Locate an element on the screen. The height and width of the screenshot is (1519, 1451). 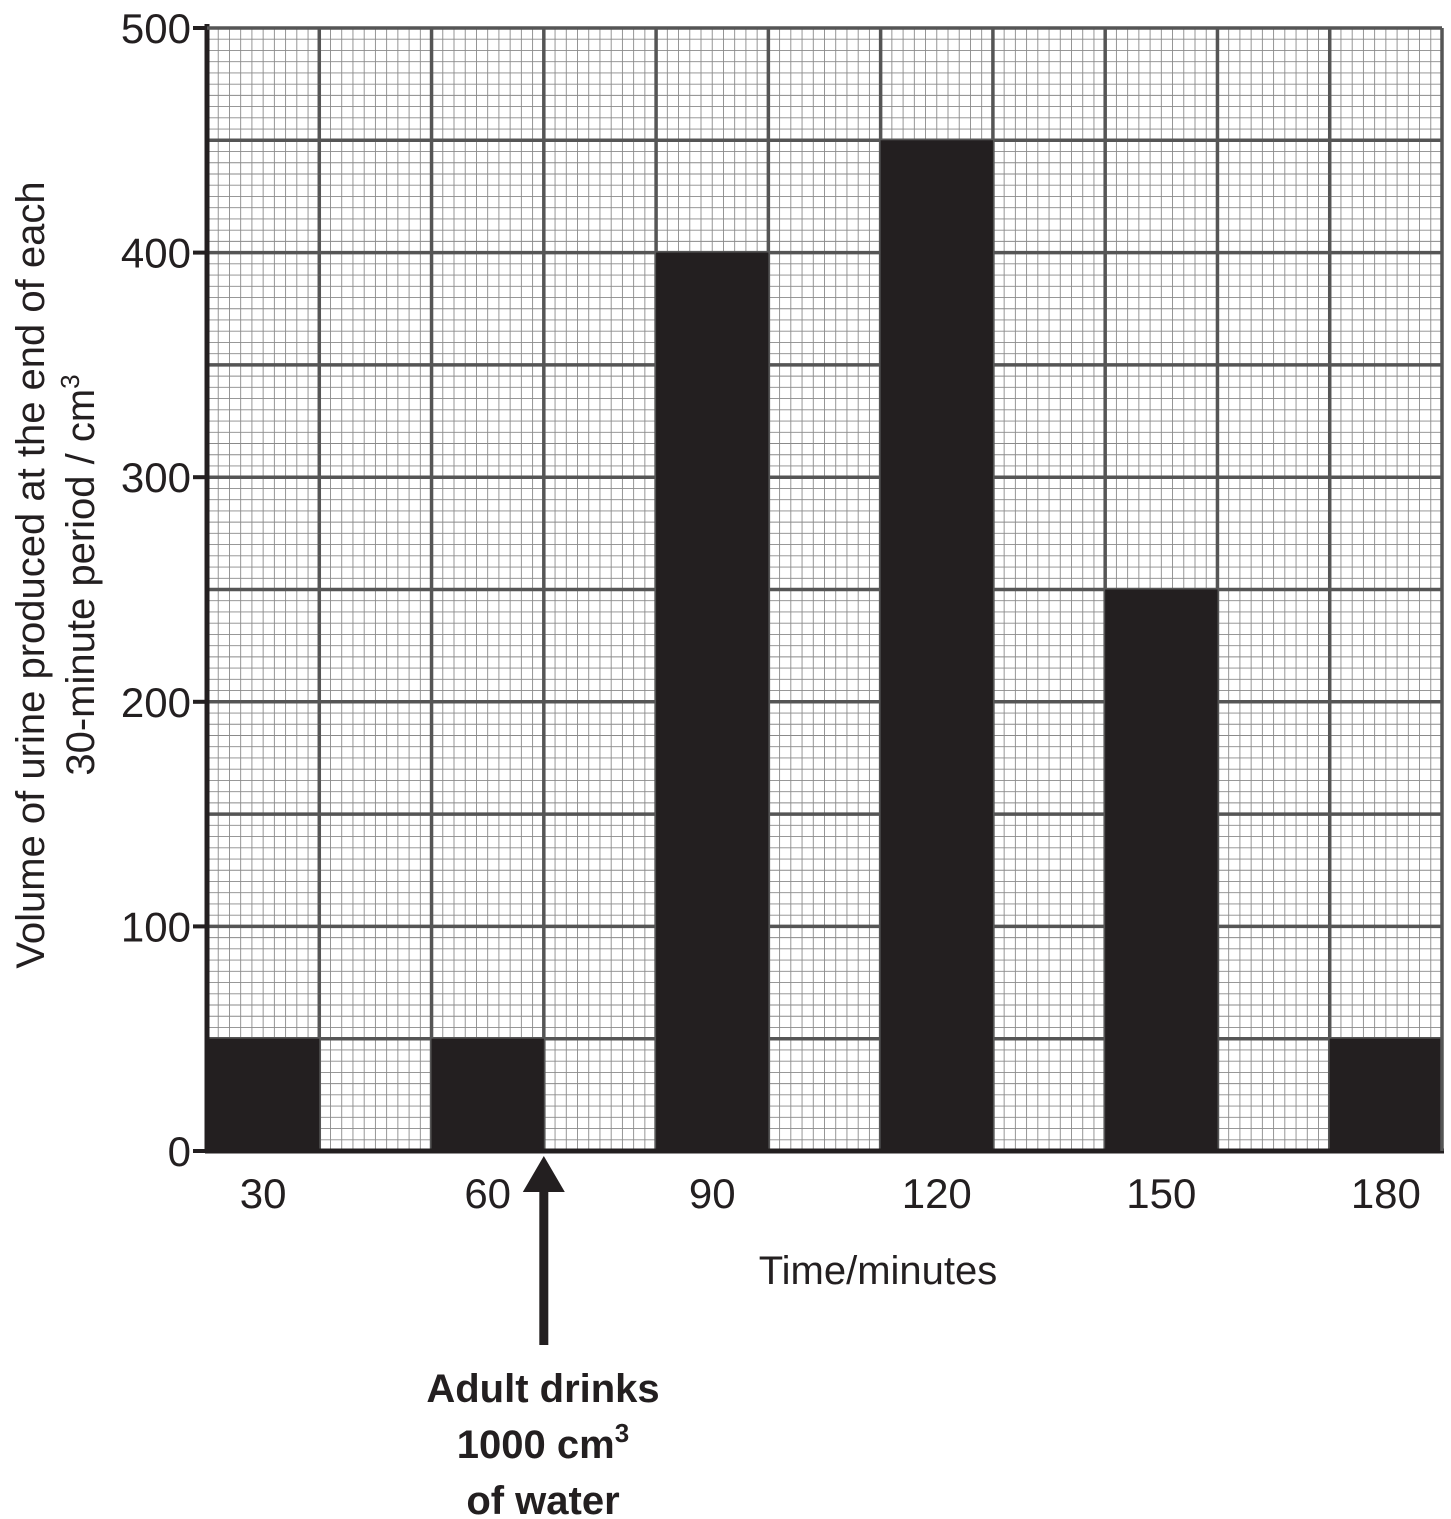
annotation-line2: 1000 cm3 is located at coordinates (543, 1442).